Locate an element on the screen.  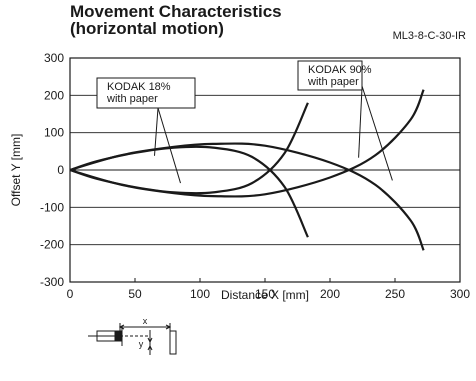
y-tick-label: 200 is located at coordinates (54, 95).